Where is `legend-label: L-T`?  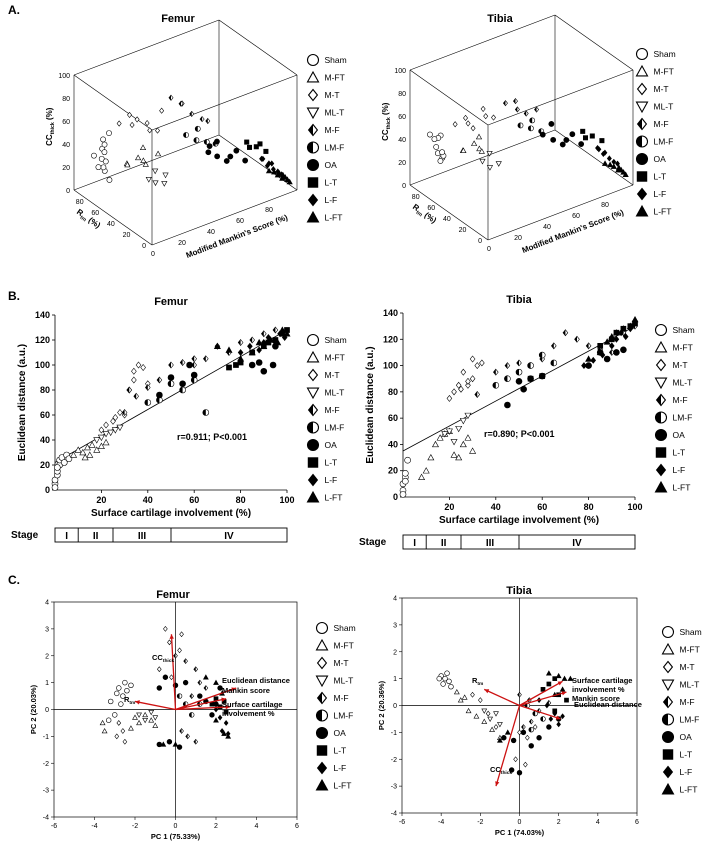 legend-label: L-T is located at coordinates (660, 176).